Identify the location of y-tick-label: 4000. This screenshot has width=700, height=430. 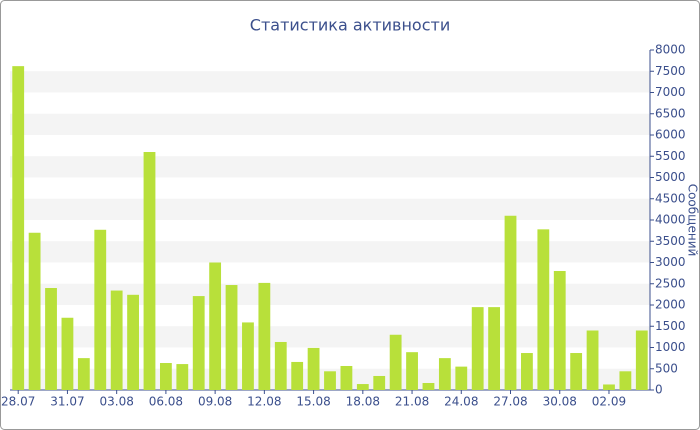
(670, 220).